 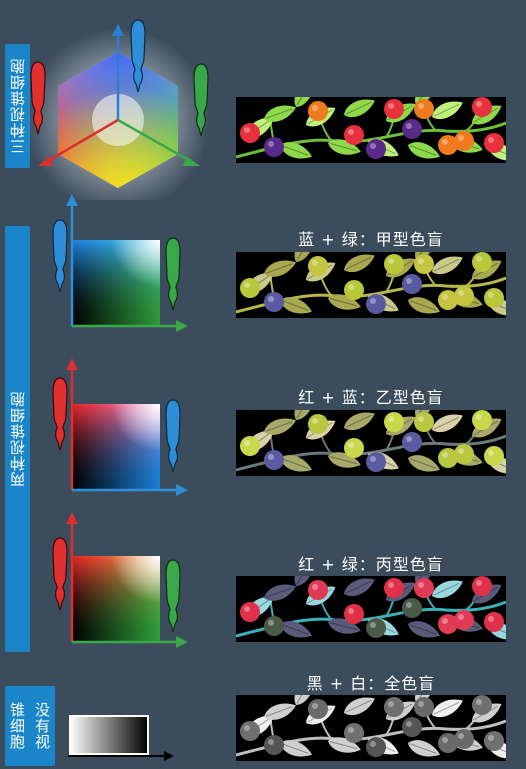 What do you see at coordinates (18, 106) in the screenshot?
I see `label-three-cones-text: 三种视锥细胞` at bounding box center [18, 106].